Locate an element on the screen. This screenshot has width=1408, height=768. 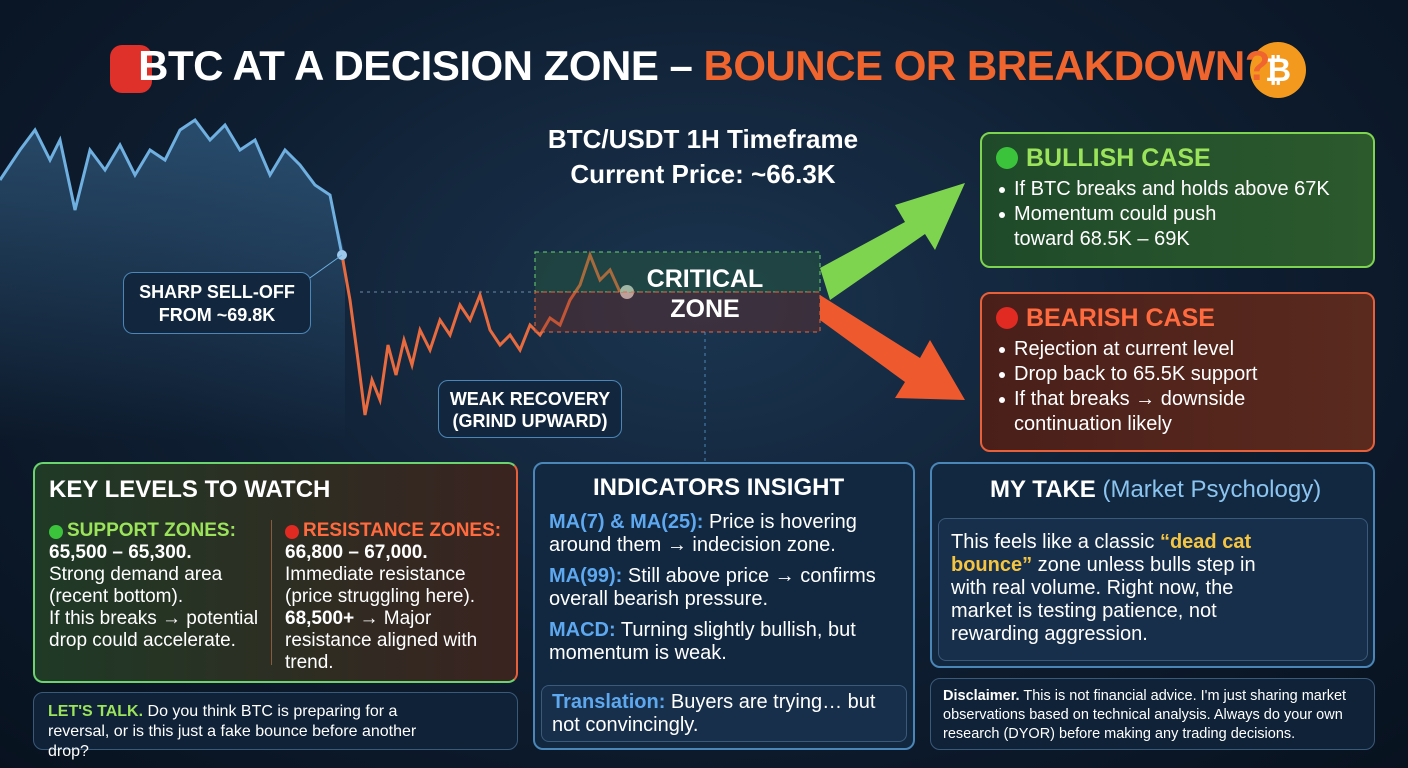
line-text: → Major resistance aligned with trend. is located at coordinates (381, 640).